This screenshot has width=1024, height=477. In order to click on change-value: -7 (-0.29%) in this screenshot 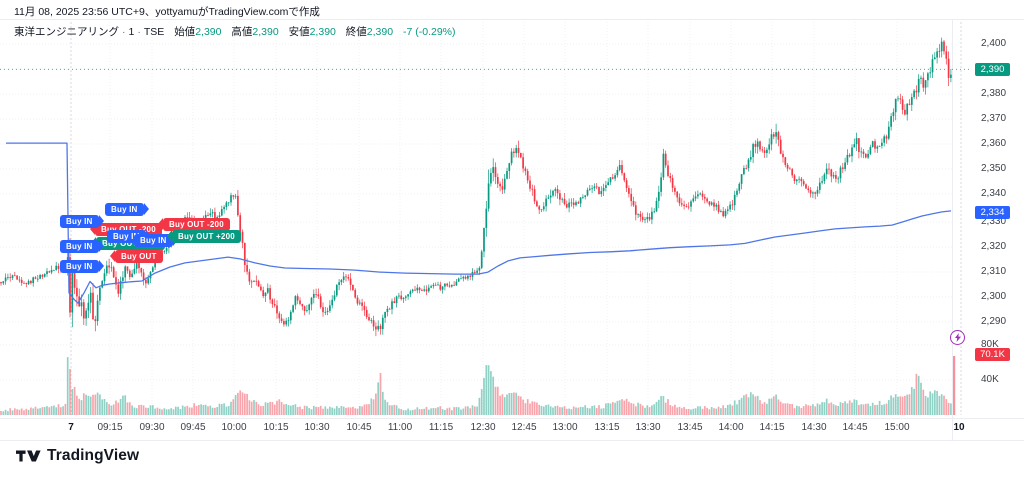, I will do `click(429, 32)`.